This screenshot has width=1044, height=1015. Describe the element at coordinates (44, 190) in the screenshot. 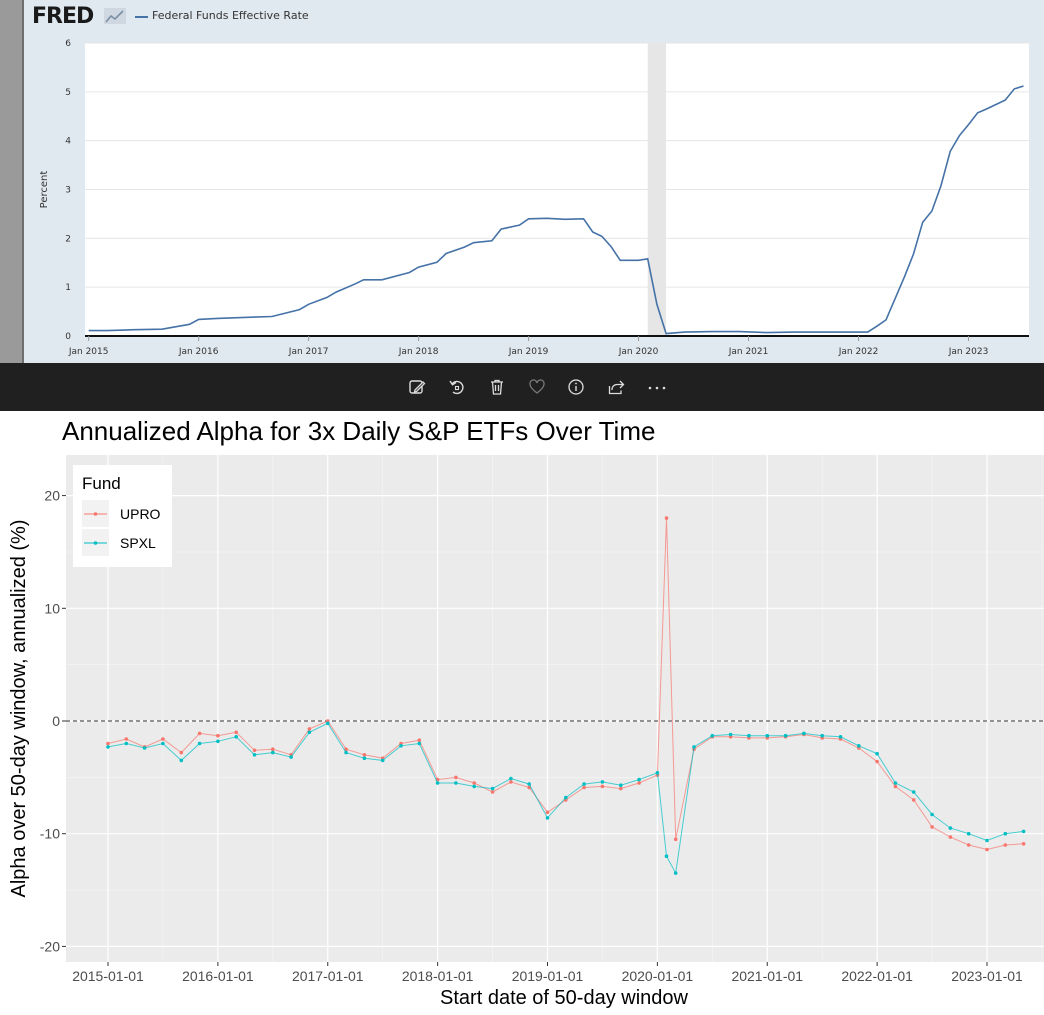

I see `y-axis-title: Percent` at that location.